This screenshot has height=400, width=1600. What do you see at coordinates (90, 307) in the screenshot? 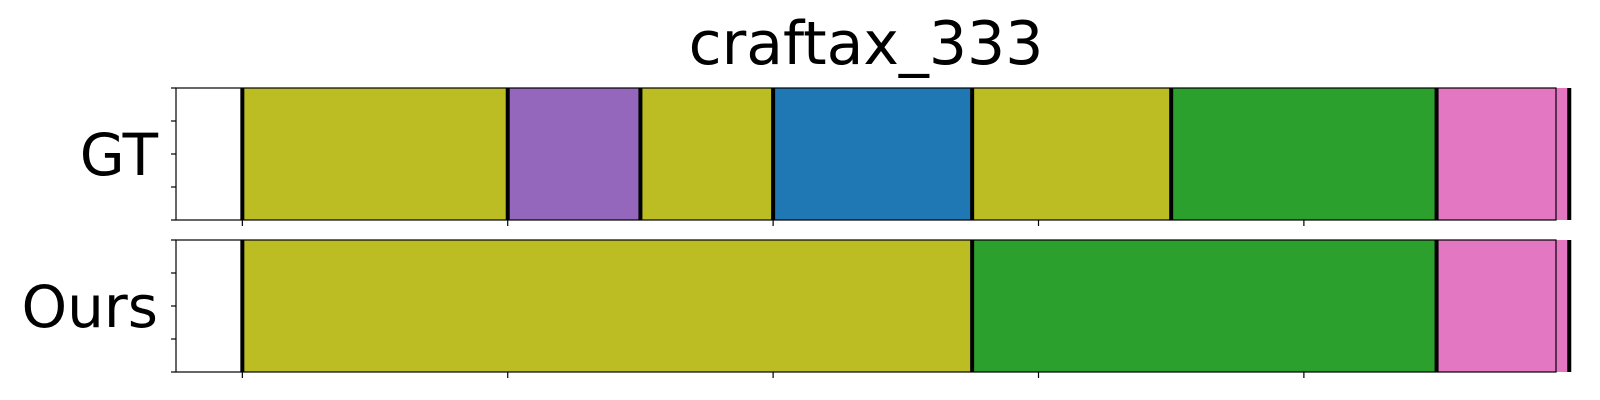
I see `row-label-ours: Ours` at bounding box center [90, 307].